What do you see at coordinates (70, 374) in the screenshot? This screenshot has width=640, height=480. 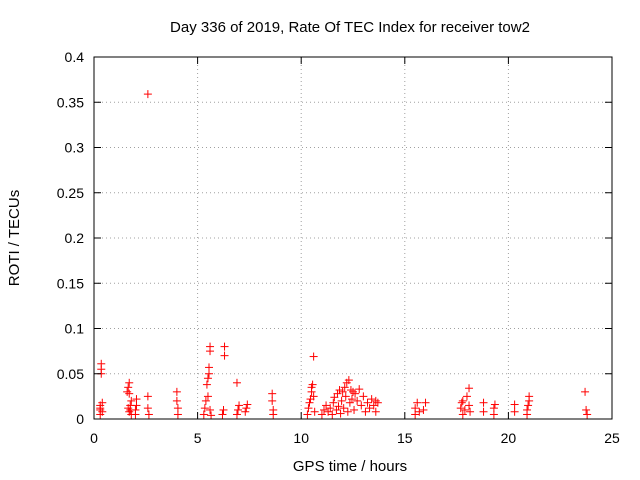 I see `y-tick-label: 0.05` at bounding box center [70, 374].